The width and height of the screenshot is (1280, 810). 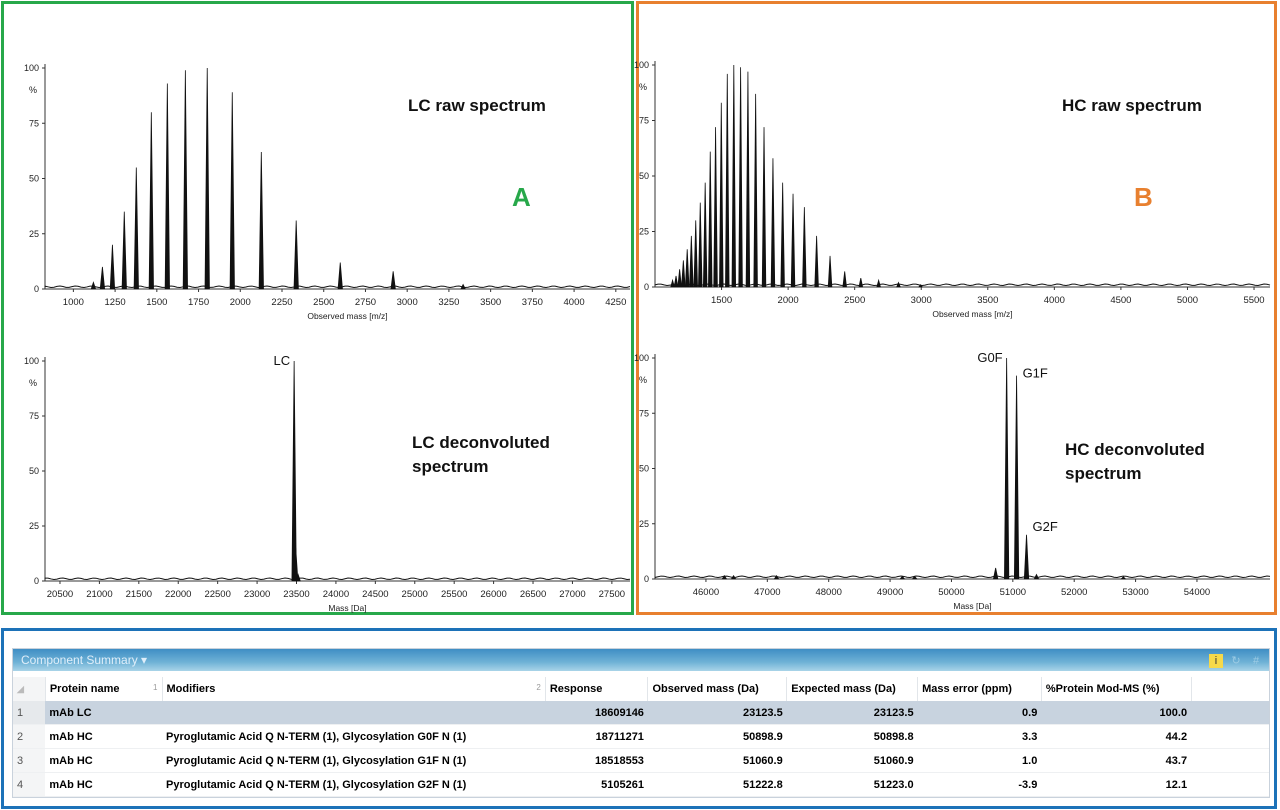 What do you see at coordinates (721, 300) in the screenshot?
I see `x-tick-label: 1500` at bounding box center [721, 300].